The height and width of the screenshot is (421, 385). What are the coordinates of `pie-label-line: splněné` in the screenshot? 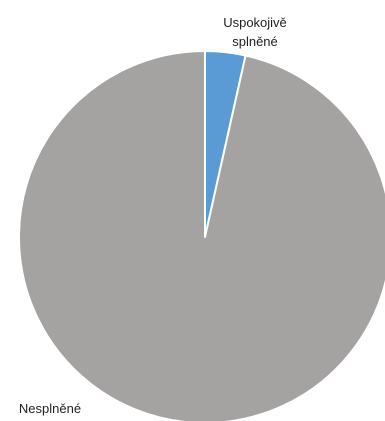 It's located at (255, 41).